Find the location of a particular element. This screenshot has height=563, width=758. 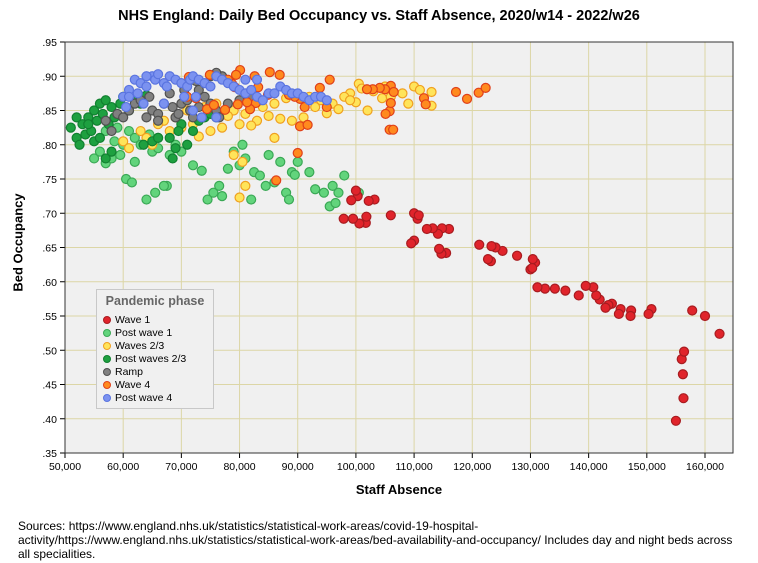

x-tick-label: 90,000 is located at coordinates (298, 467).